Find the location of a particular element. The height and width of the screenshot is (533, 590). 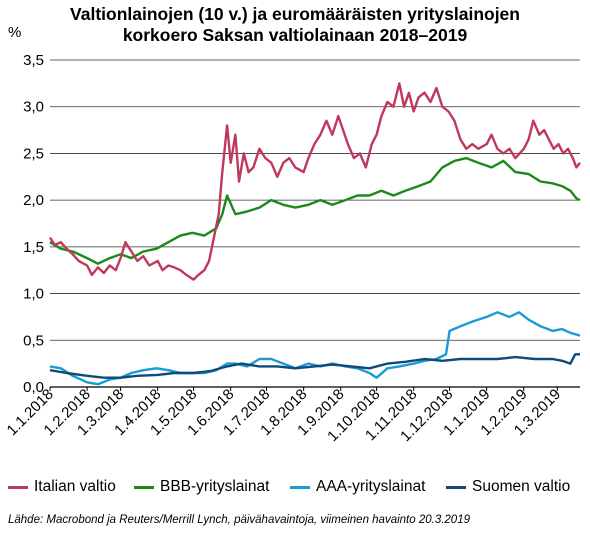

legend-item: Suomen valtio is located at coordinates (508, 487).